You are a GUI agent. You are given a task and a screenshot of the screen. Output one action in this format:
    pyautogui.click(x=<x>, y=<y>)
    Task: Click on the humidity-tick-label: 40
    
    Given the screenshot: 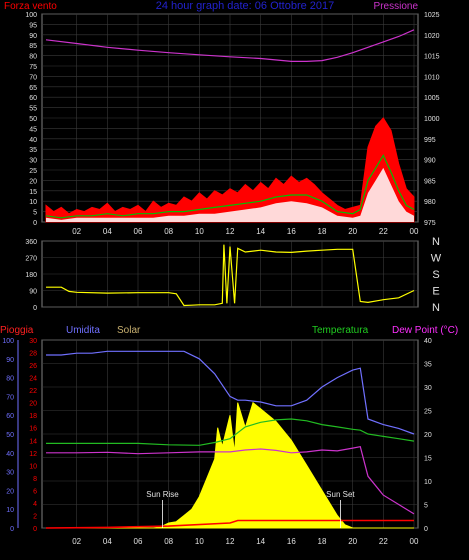 What is the action you would take?
    pyautogui.click(x=10, y=454)
    